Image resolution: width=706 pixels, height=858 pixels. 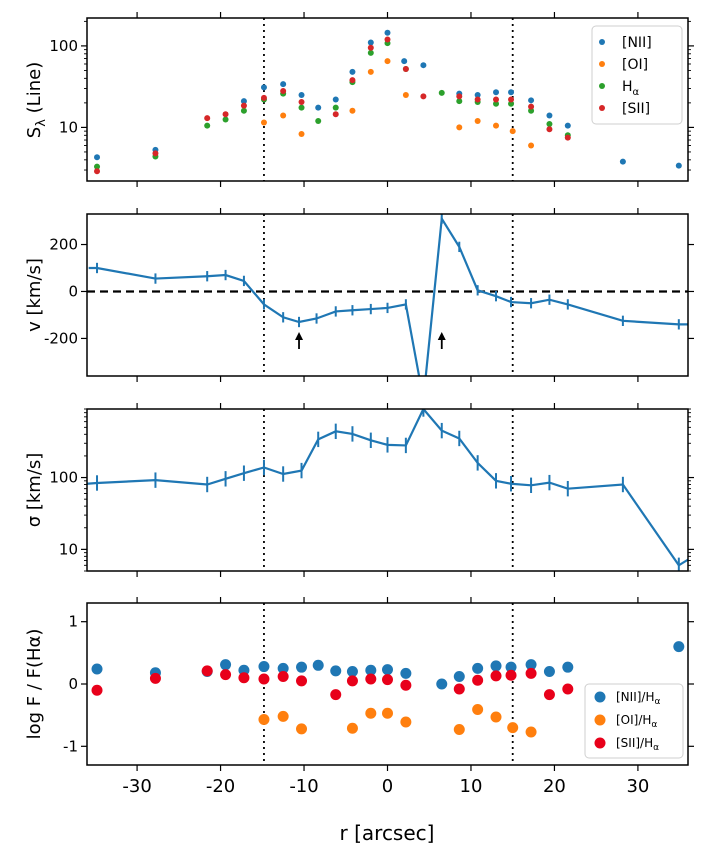 I want to click on dispersion-ytick-label: 10, so click(x=68, y=549).